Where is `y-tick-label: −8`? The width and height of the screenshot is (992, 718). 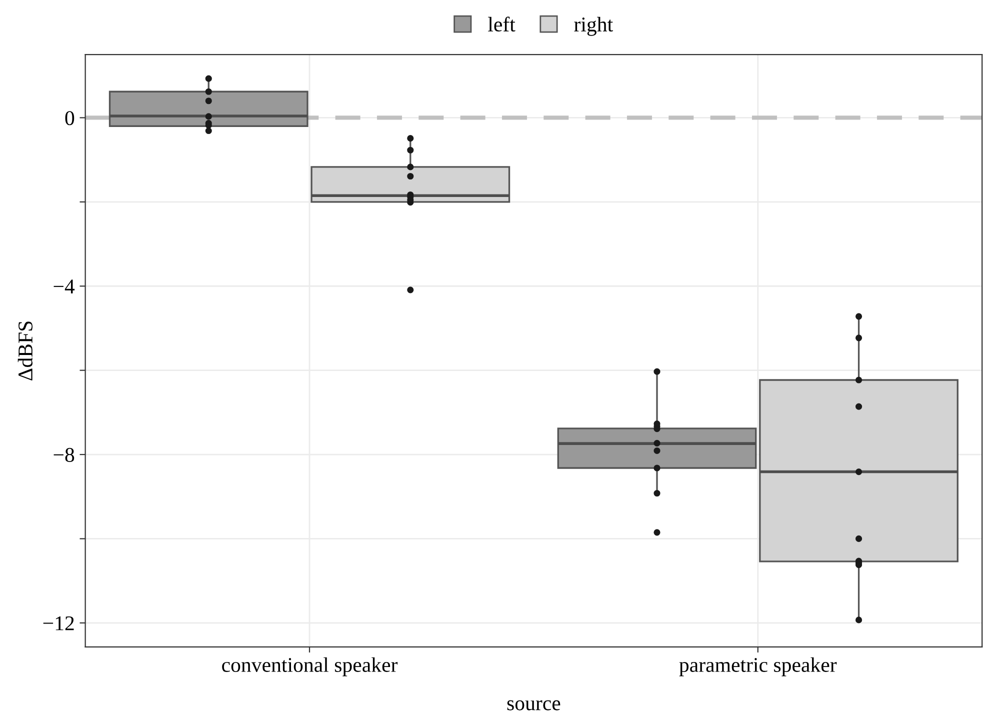 y-tick-label: −8 is located at coordinates (64, 455).